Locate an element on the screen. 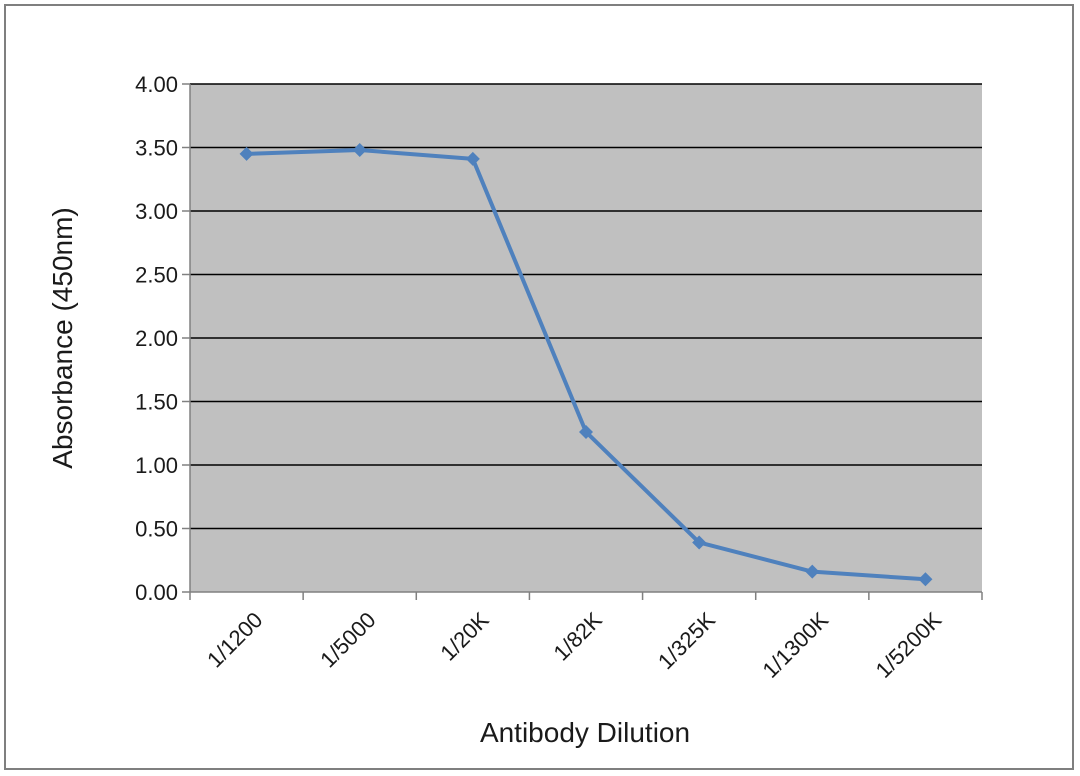 The width and height of the screenshot is (1080, 776). x-tick-label: 1/82K is located at coordinates (578, 636).